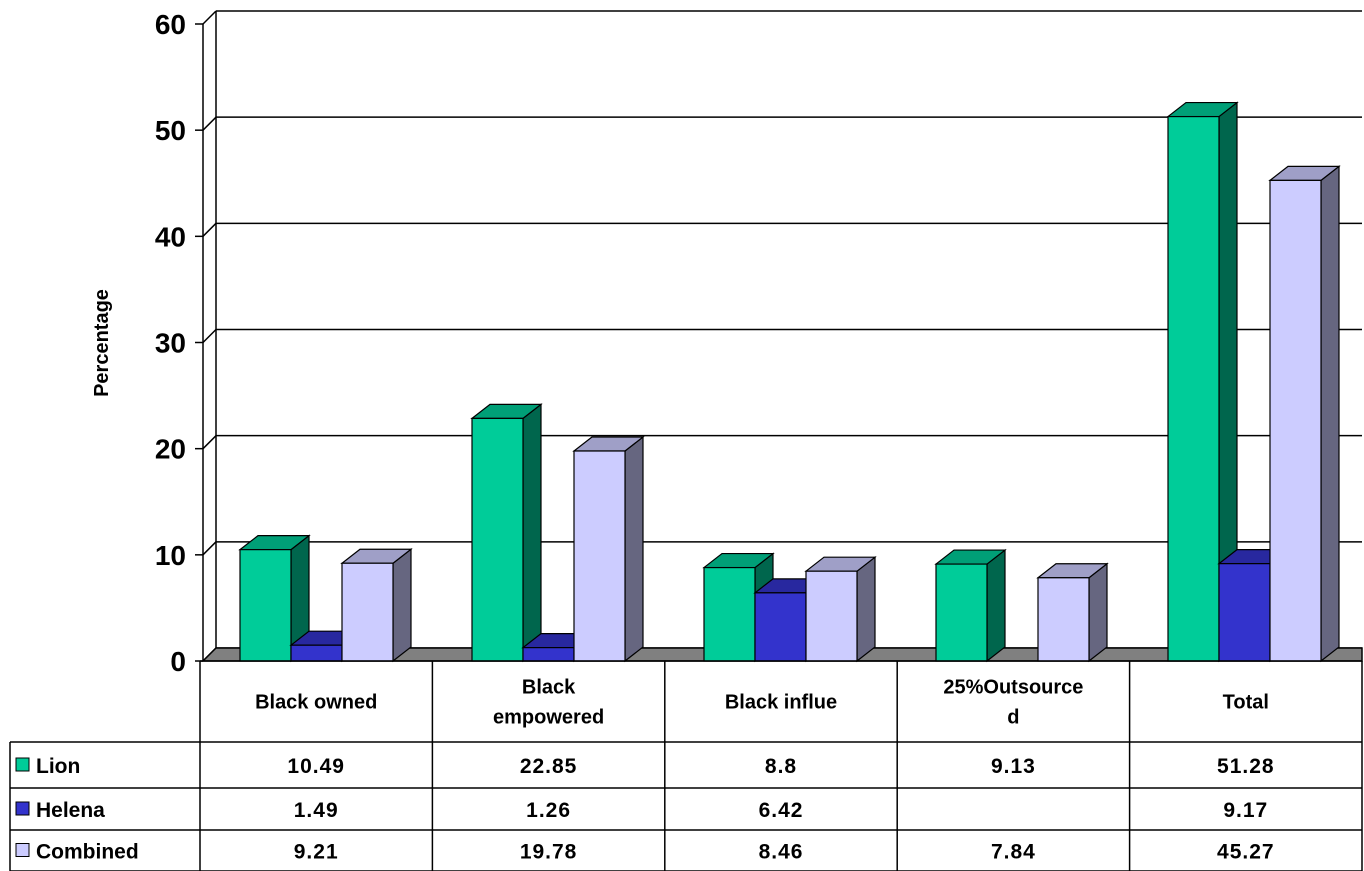  What do you see at coordinates (1246, 766) in the screenshot?
I see `table-cell: 51.28` at bounding box center [1246, 766].